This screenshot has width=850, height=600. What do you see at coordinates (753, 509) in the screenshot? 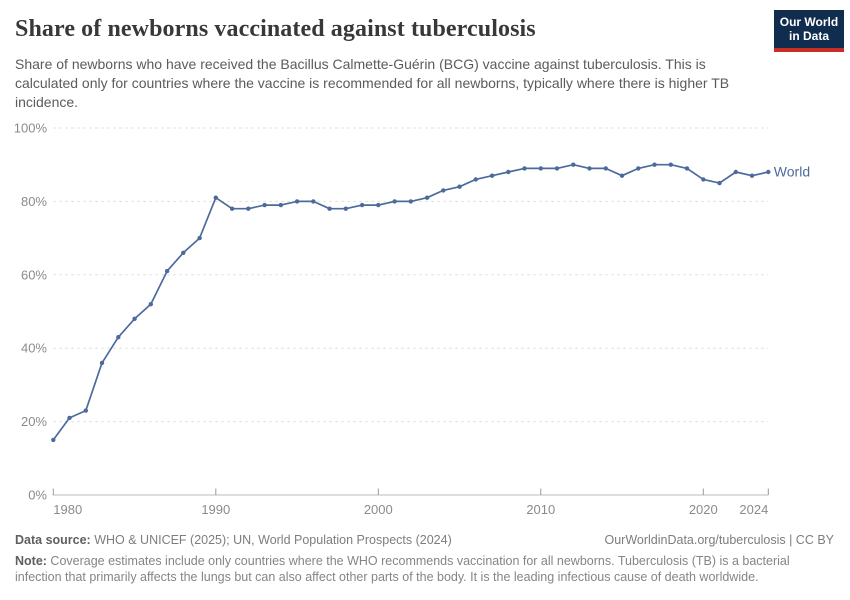
I see `x-axis-tick-label: 2024` at bounding box center [753, 509].